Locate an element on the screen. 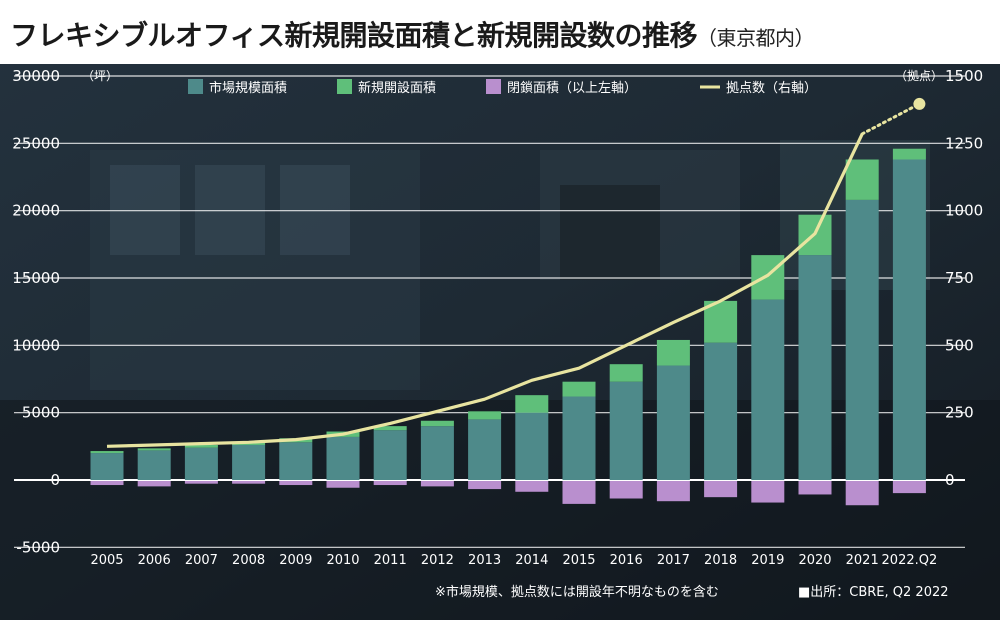 This screenshot has width=1000, height=620. x-tick-label: 2006 is located at coordinates (154, 560).